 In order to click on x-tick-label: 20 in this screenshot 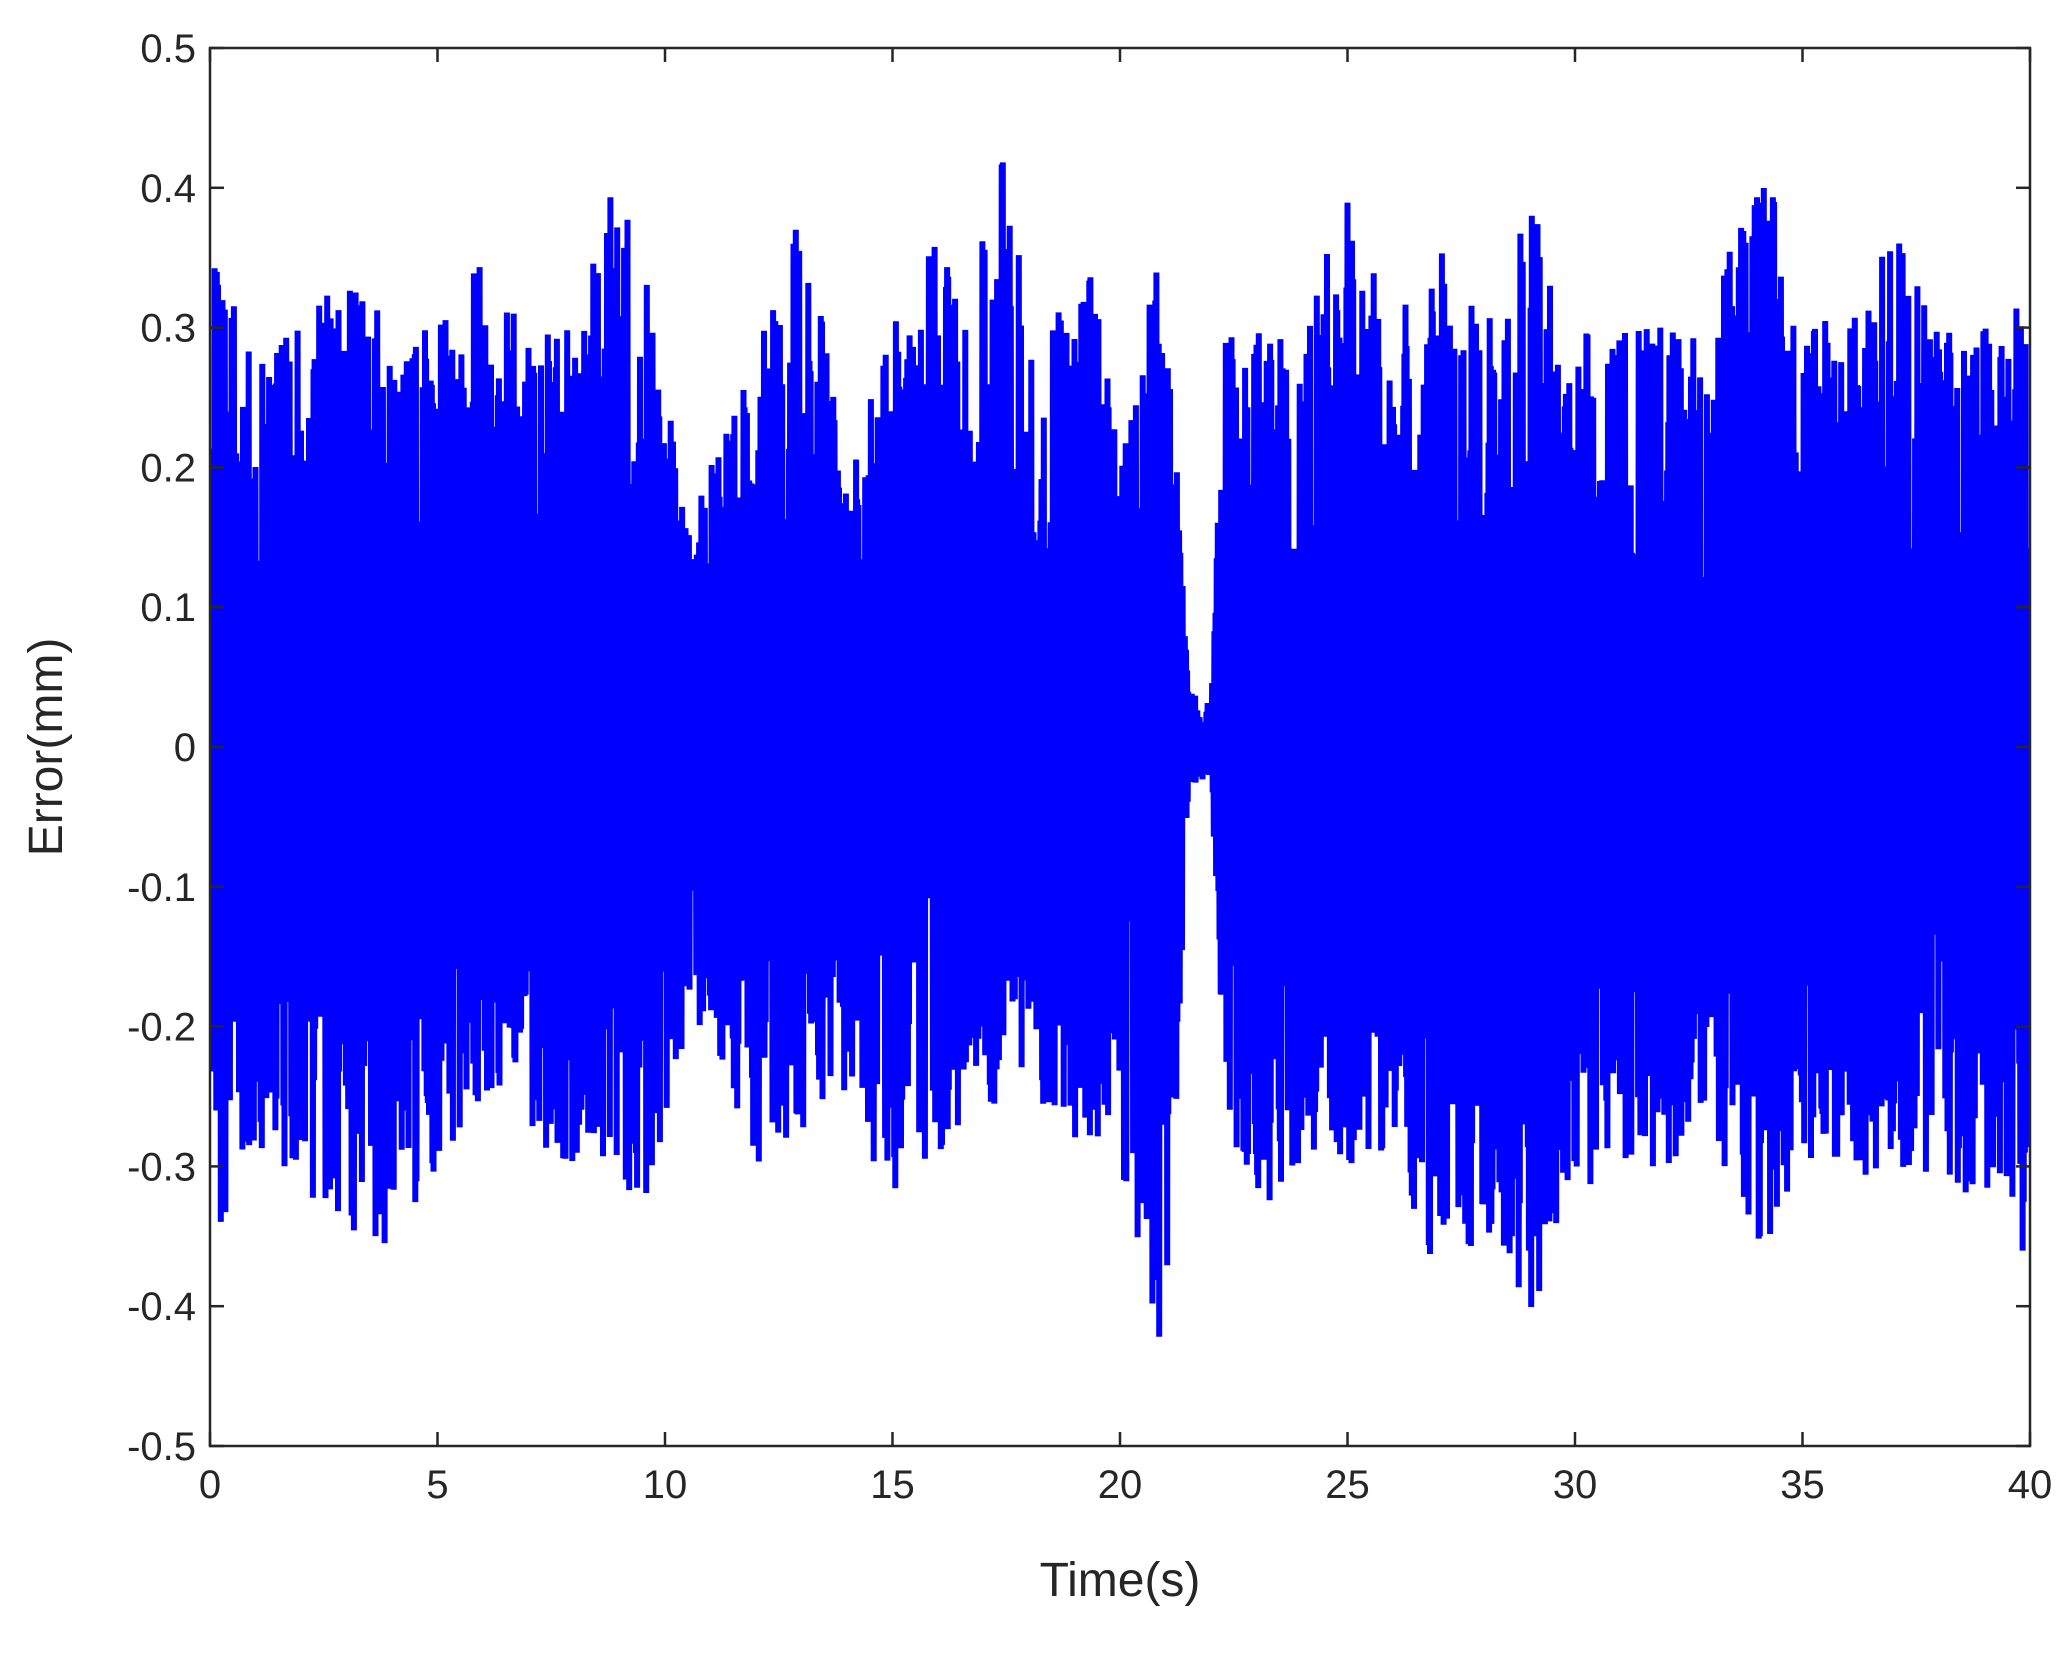, I will do `click(1120, 1485)`.